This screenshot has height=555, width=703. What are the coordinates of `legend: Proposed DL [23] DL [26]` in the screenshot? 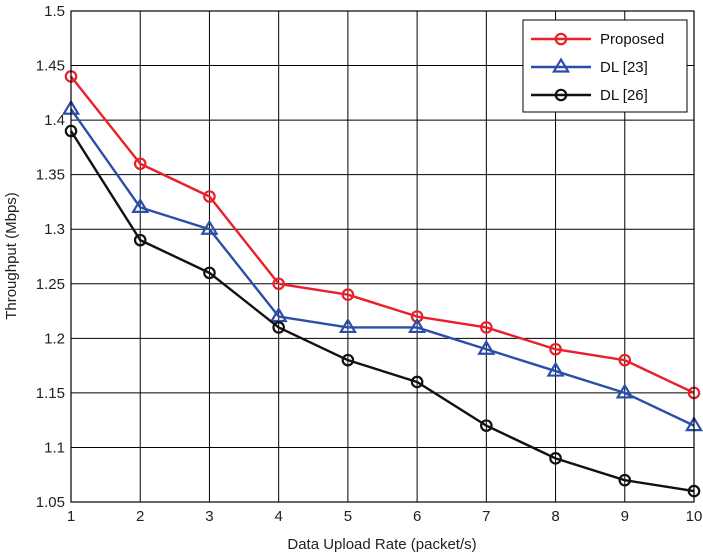 It's located at (605, 66).